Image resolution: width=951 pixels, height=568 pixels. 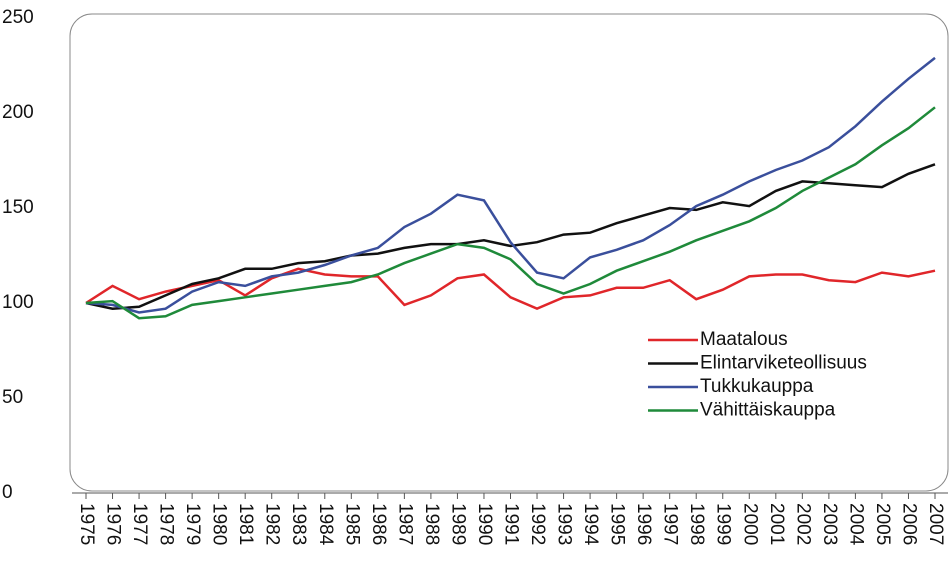 I want to click on y-tick-label: 150, so click(x=18, y=207).